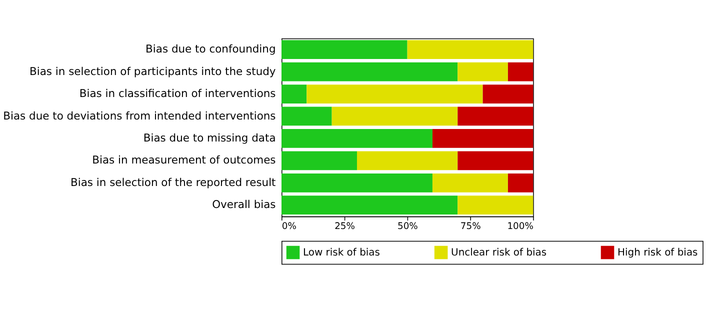 This screenshot has width=708, height=333. Describe the element at coordinates (341, 253) in the screenshot. I see `legend-label: Low risk of bias` at that location.